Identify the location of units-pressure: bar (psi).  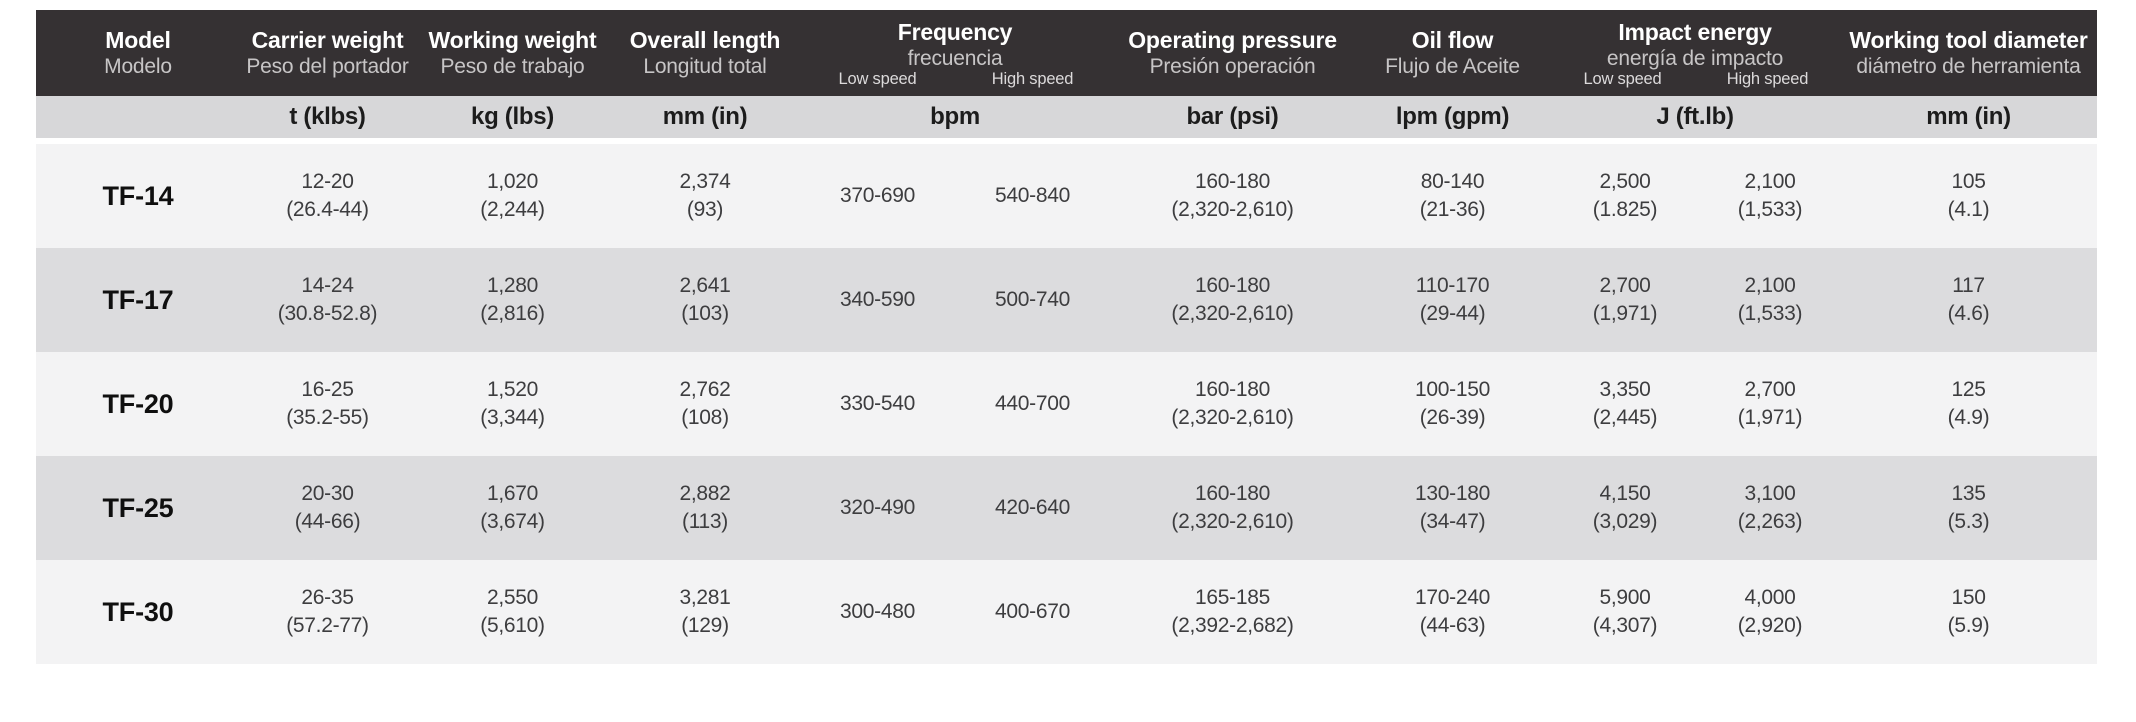
(1233, 117).